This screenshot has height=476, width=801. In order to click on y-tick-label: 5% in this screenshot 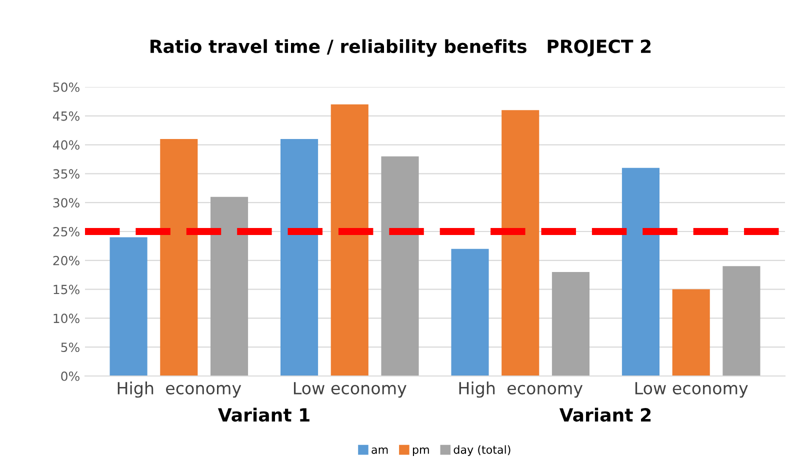, I will do `click(70, 347)`.